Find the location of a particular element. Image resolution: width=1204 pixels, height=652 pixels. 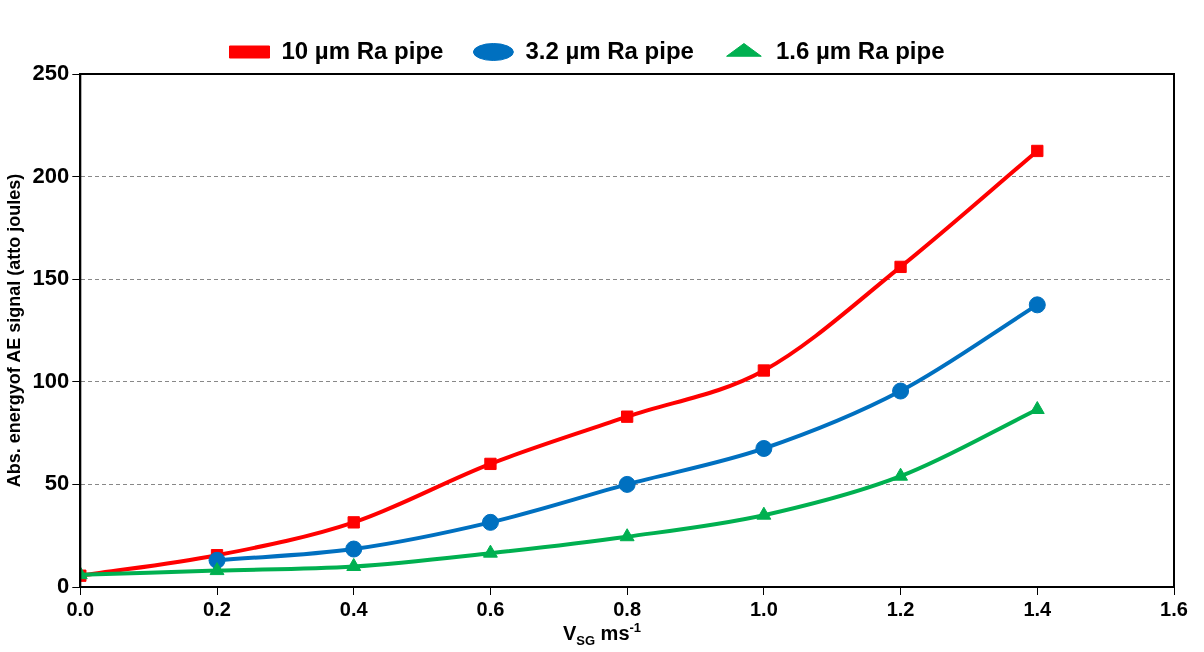

x-tick-label: 0.4 is located at coordinates (354, 608).